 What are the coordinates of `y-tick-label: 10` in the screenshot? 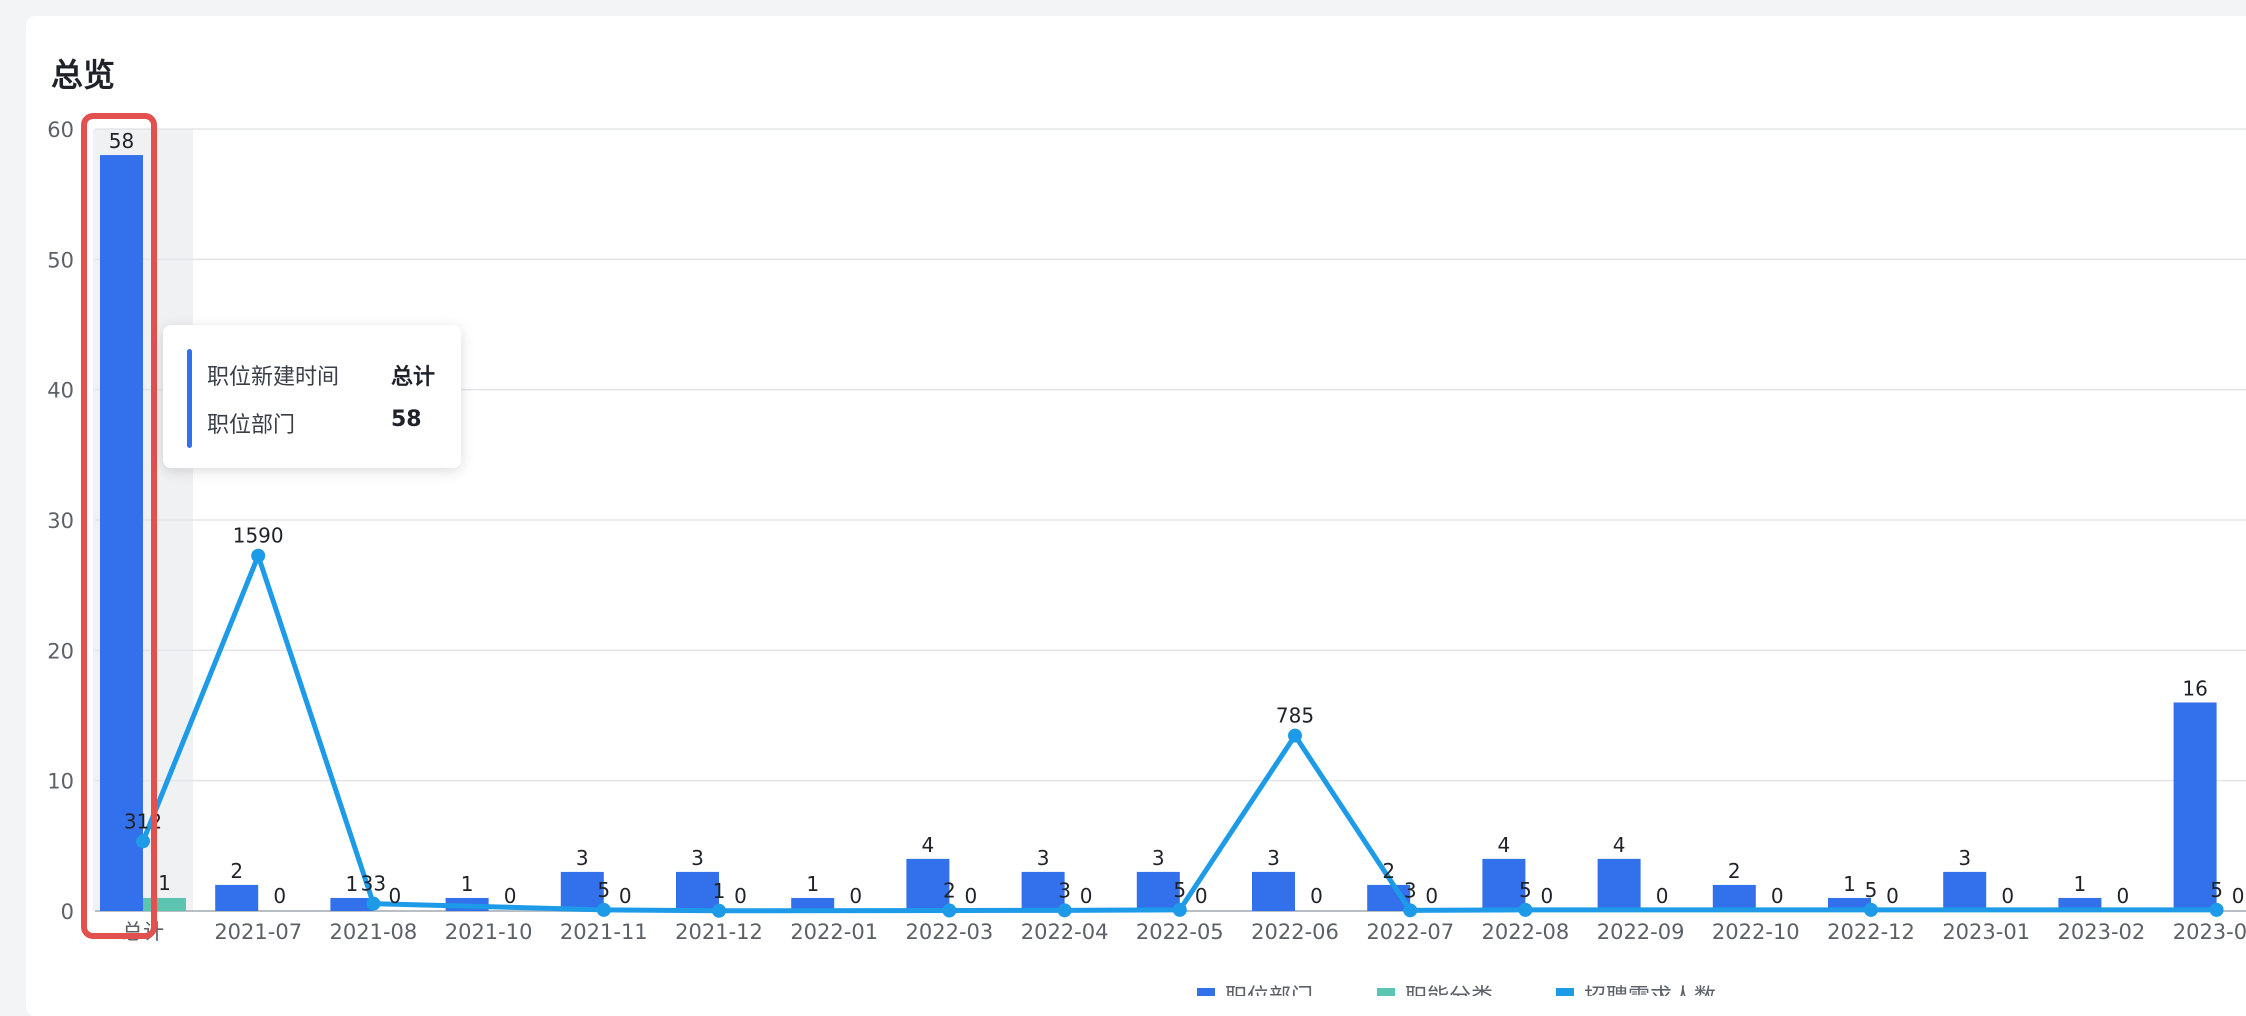 It's located at (60, 782).